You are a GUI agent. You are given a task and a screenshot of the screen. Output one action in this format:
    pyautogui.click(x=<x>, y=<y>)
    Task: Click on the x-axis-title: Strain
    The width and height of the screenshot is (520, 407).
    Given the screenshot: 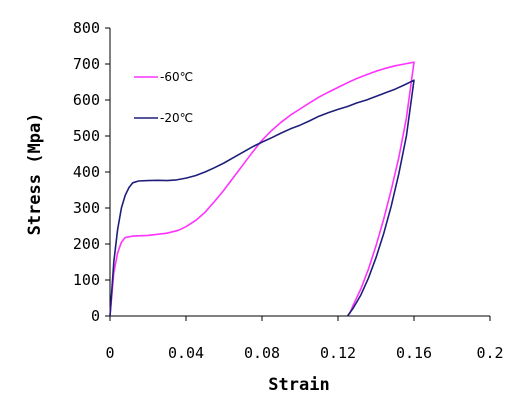 What is the action you would take?
    pyautogui.click(x=298, y=385)
    